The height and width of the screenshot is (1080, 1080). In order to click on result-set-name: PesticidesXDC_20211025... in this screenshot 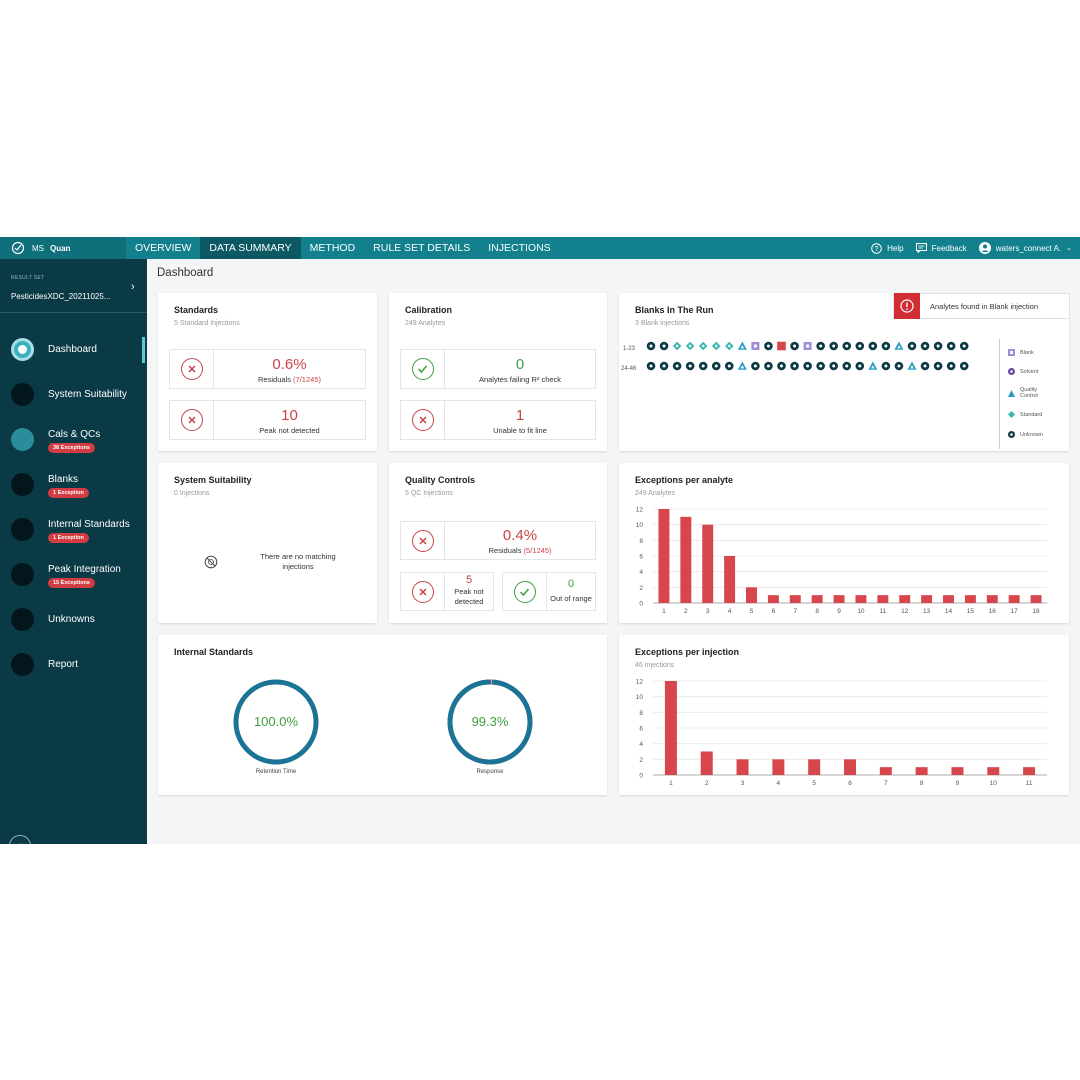, I will do `click(61, 296)`.